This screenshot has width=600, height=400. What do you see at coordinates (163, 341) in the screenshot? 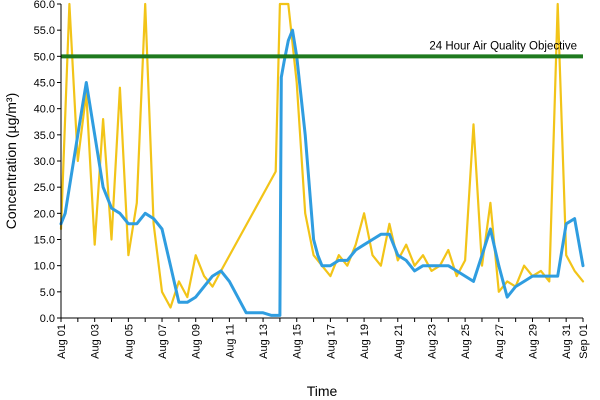
I see `x-tick-label: Aug 07` at bounding box center [163, 341].